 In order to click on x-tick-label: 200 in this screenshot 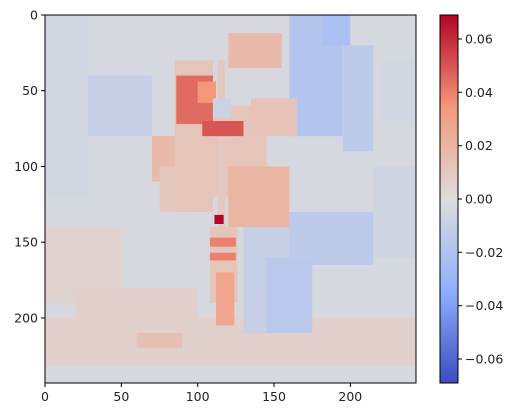, I will do `click(350, 396)`.